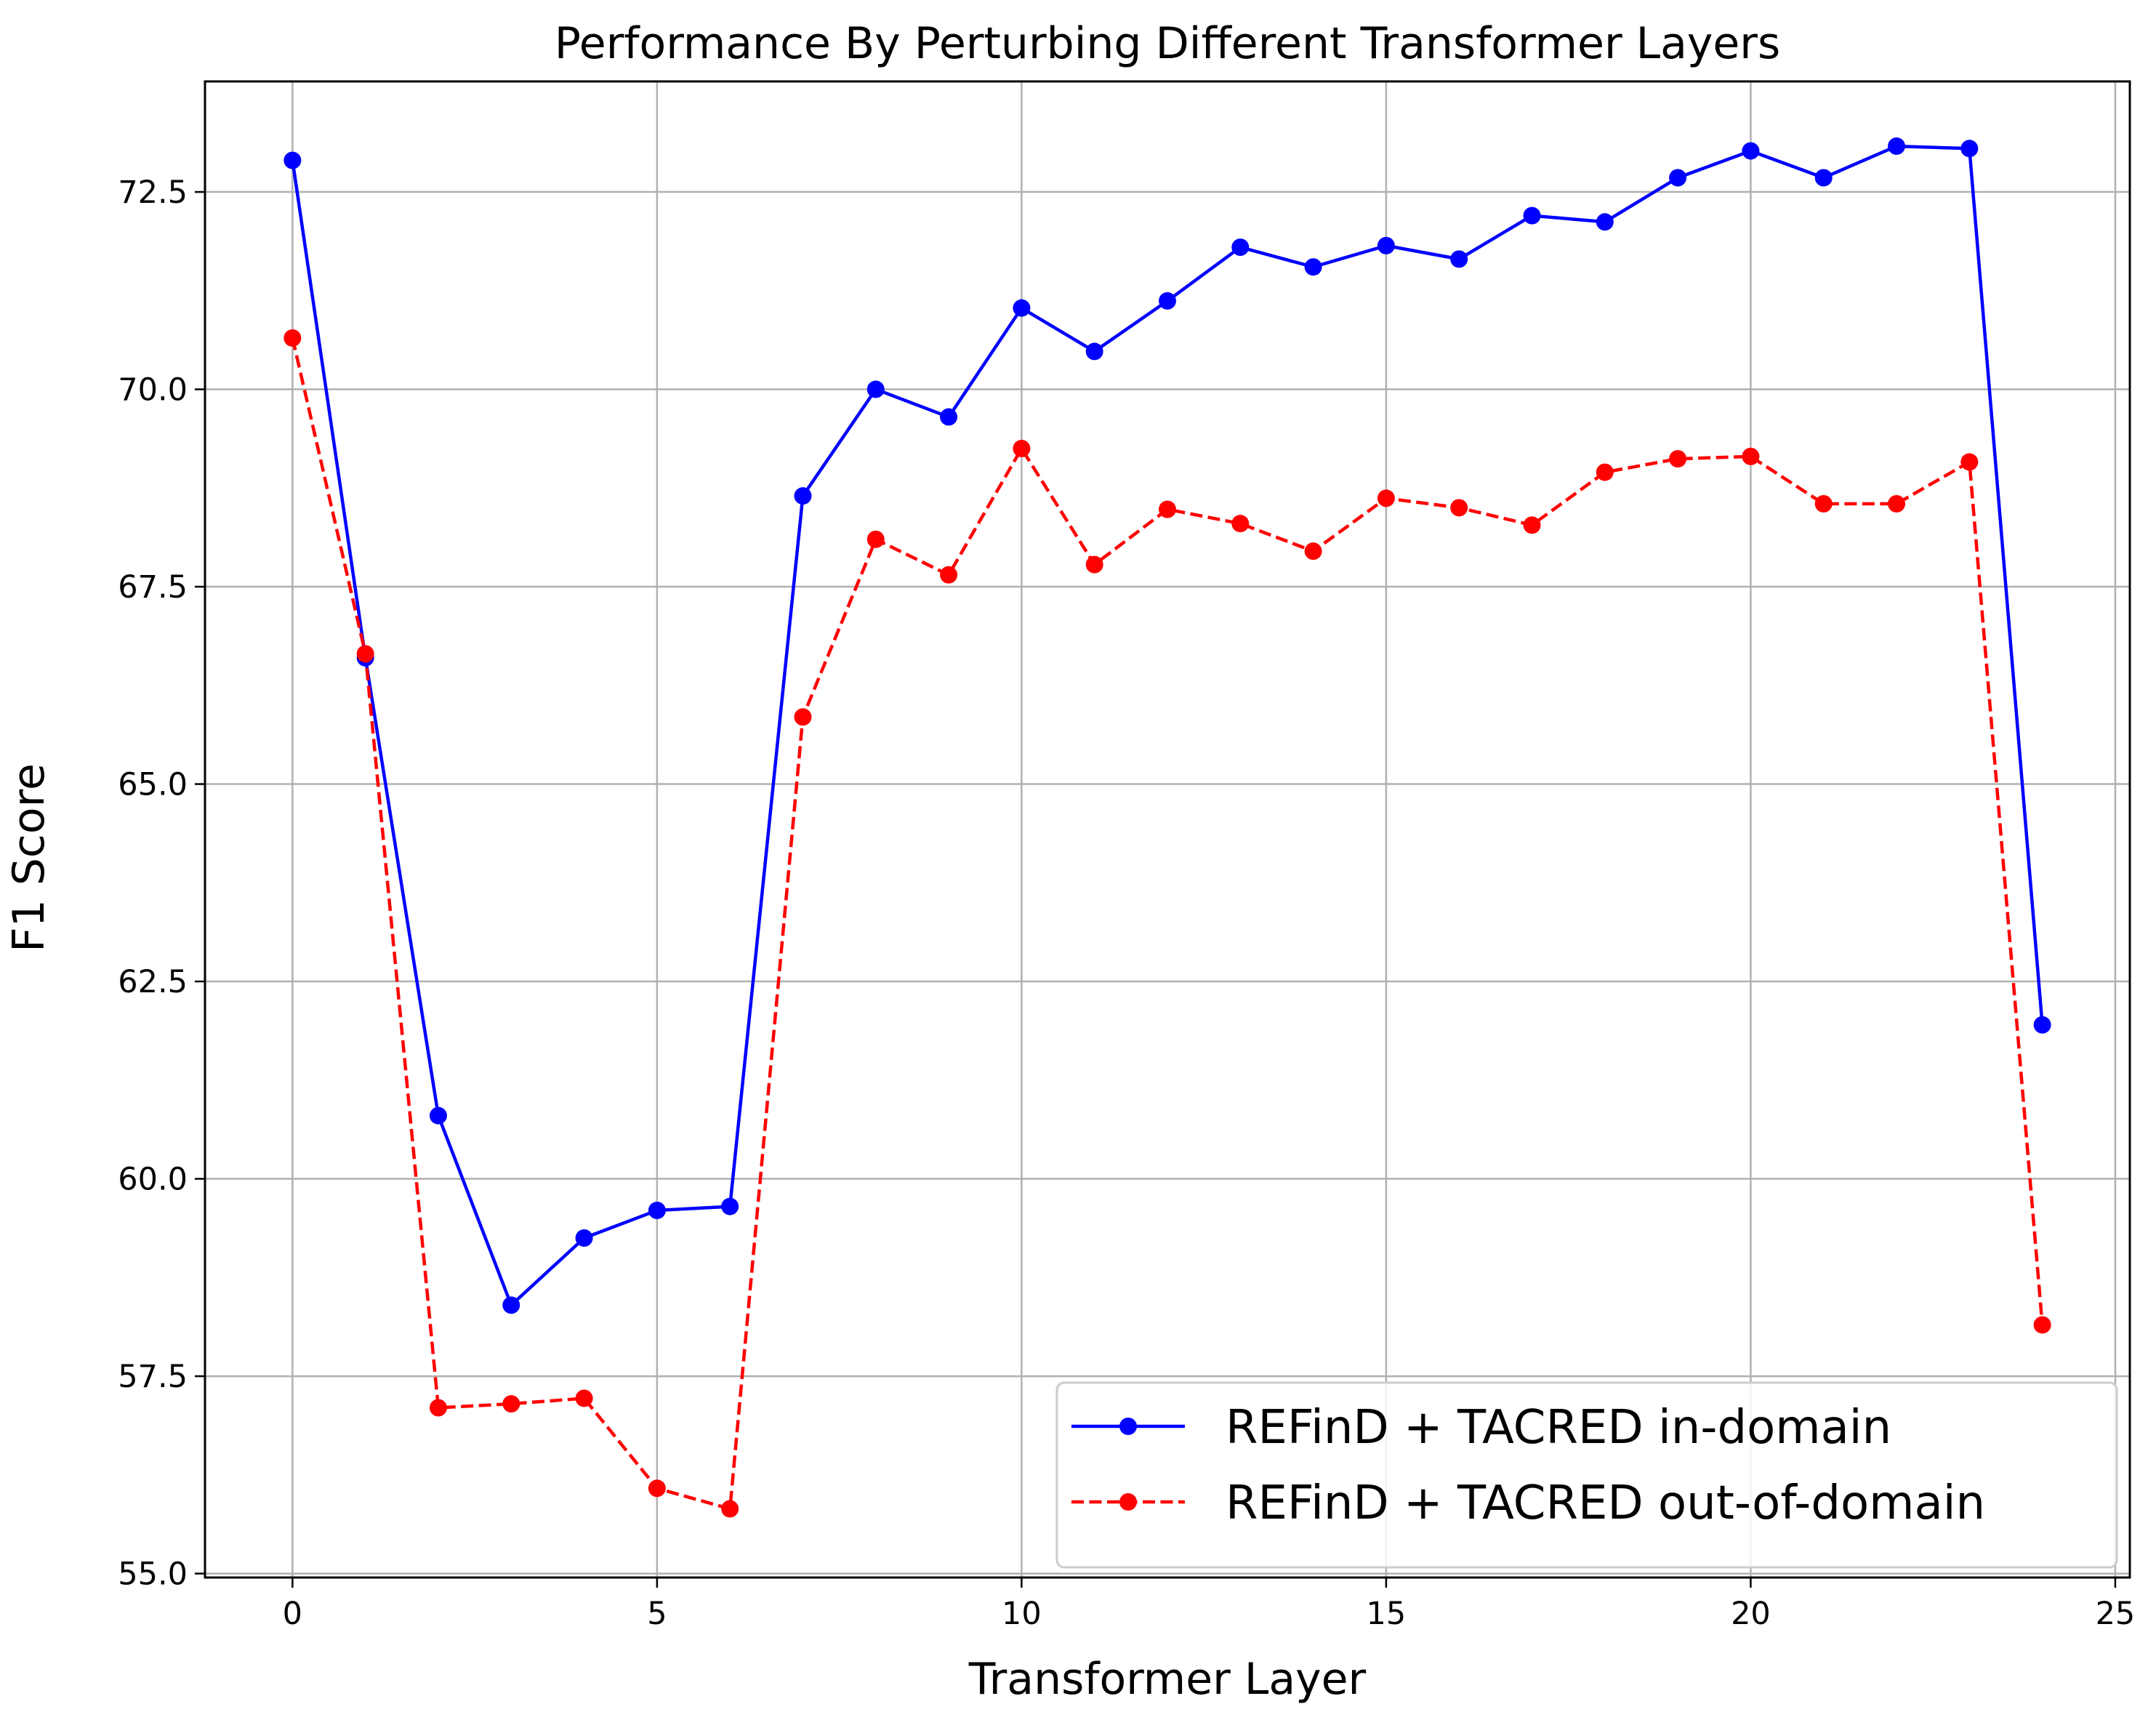  Describe the element at coordinates (1022, 1614) in the screenshot. I see `x-tick-label: 10` at that location.